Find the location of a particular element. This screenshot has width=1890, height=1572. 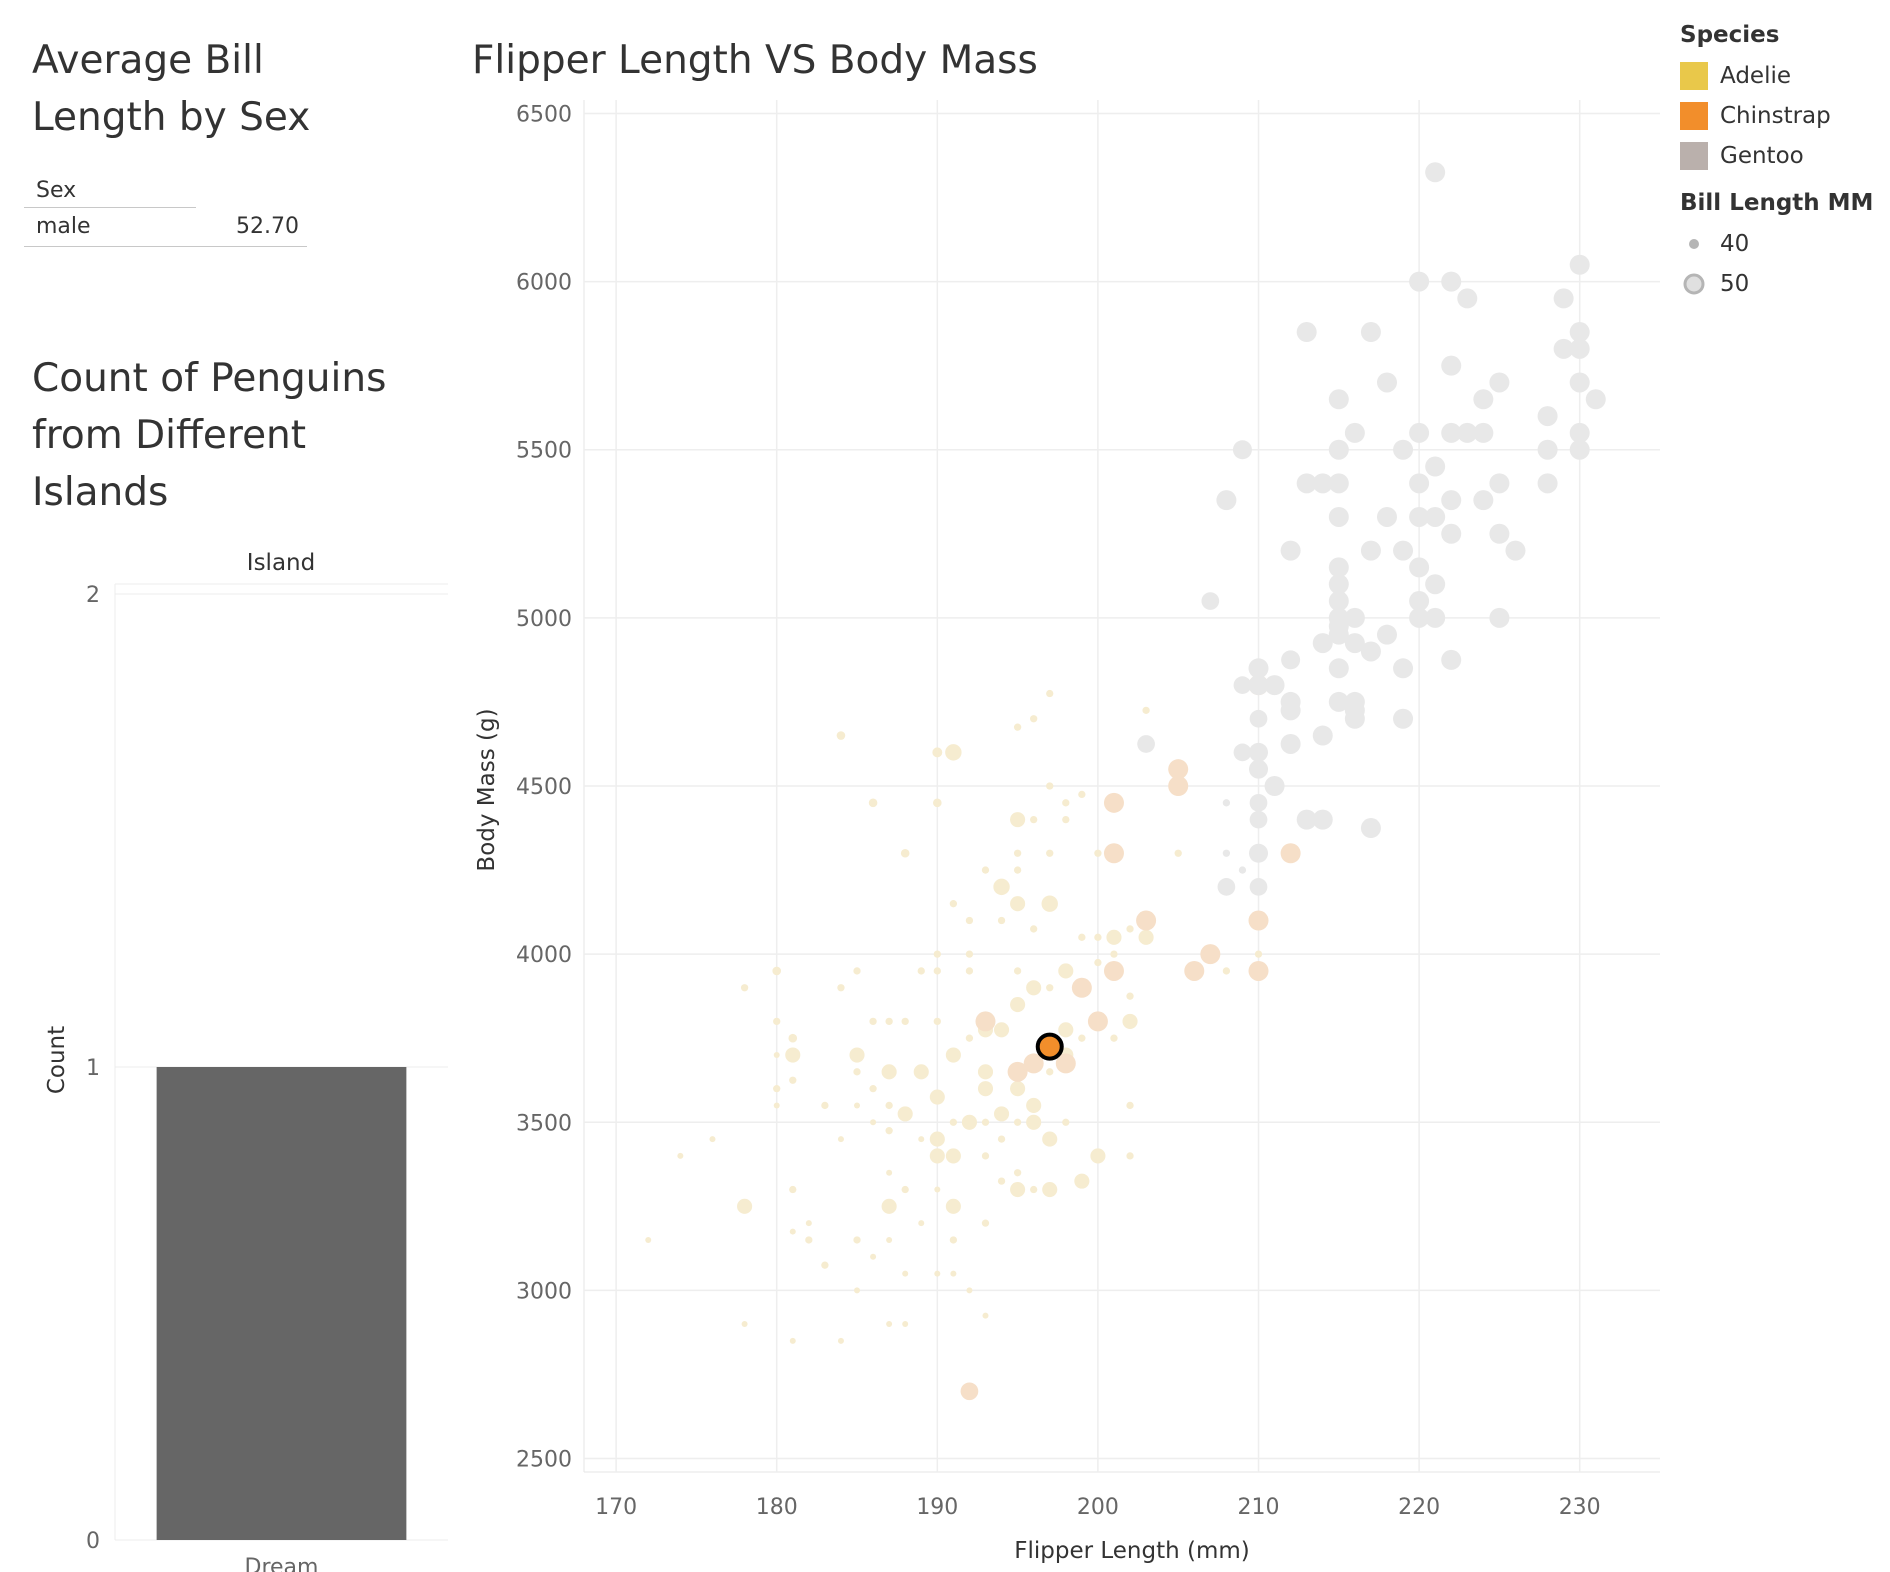

scatter-y-tick-labels: 2500 3000 3500 4000 4500 5000 5500 6000 6500 is located at coordinates (544, 787).